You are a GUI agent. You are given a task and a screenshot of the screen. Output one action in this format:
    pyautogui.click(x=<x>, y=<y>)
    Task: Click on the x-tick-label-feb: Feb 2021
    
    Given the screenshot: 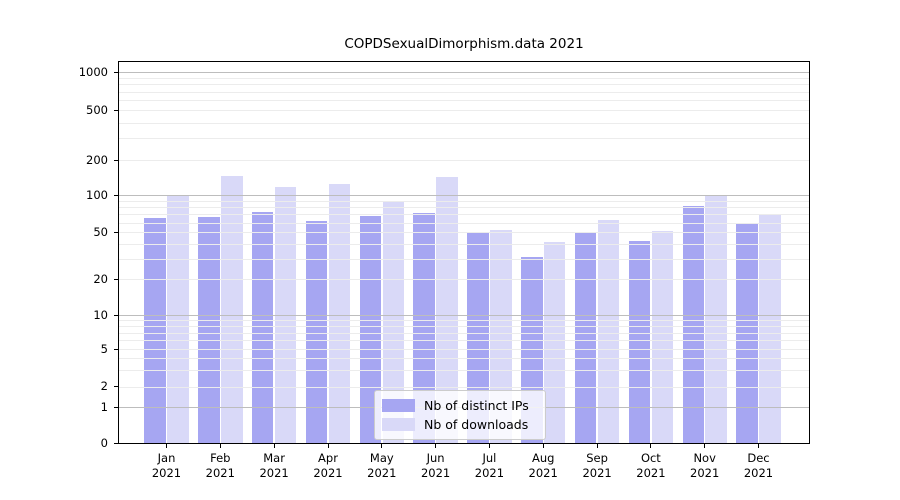 What is the action you would take?
    pyautogui.click(x=220, y=466)
    